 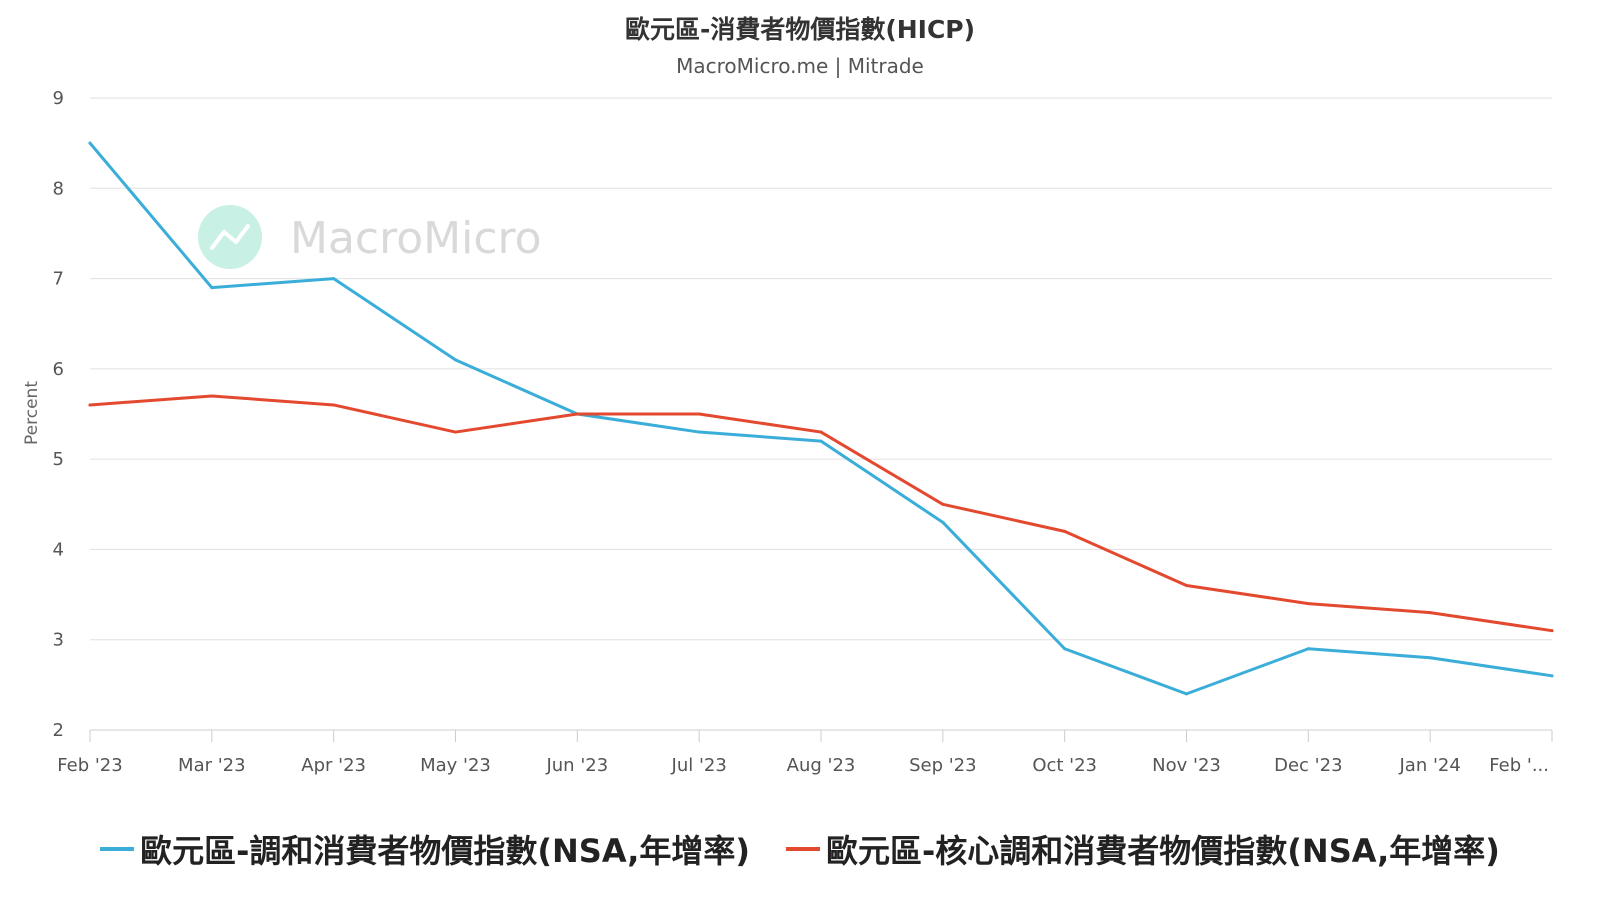 What do you see at coordinates (58, 730) in the screenshot?
I see `y-tick-label: 2` at bounding box center [58, 730].